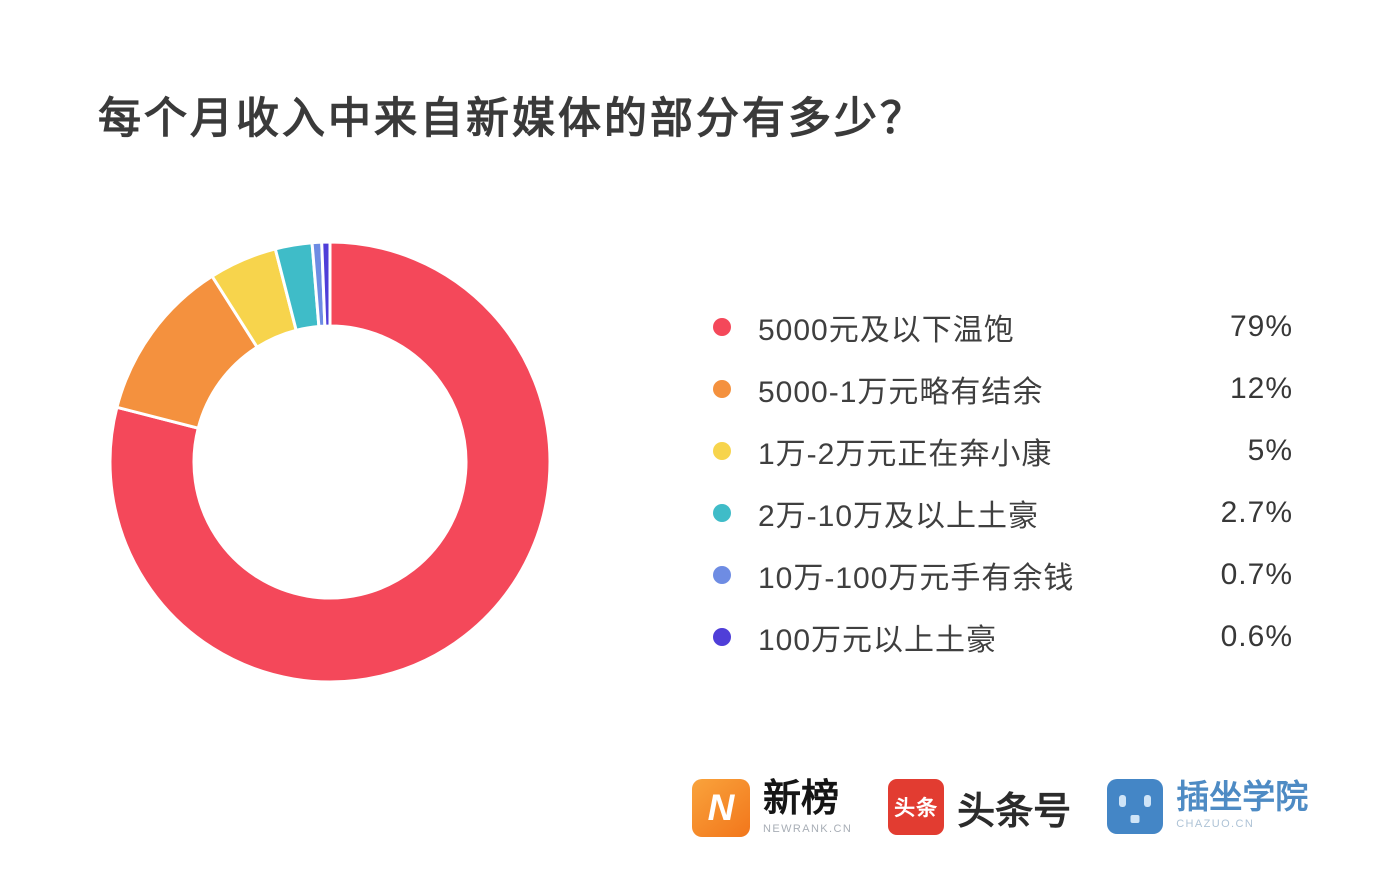 The image size is (1399, 893). I want to click on logo-chazuo: 插坐学院 CHAZUO.CN, so click(1207, 806).